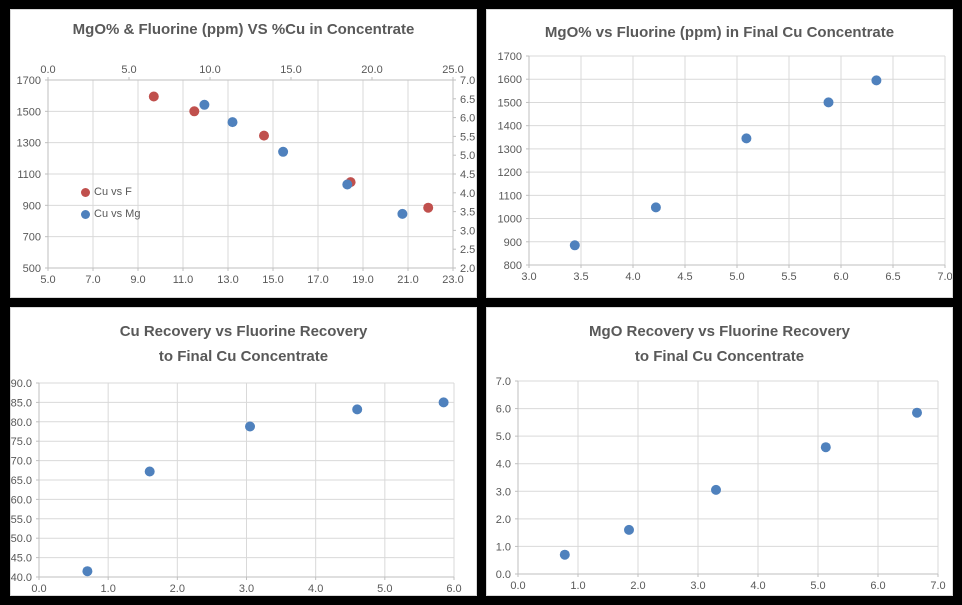 This screenshot has width=962, height=605. I want to click on x-axis-tick-label: 17.0, so click(317, 280).